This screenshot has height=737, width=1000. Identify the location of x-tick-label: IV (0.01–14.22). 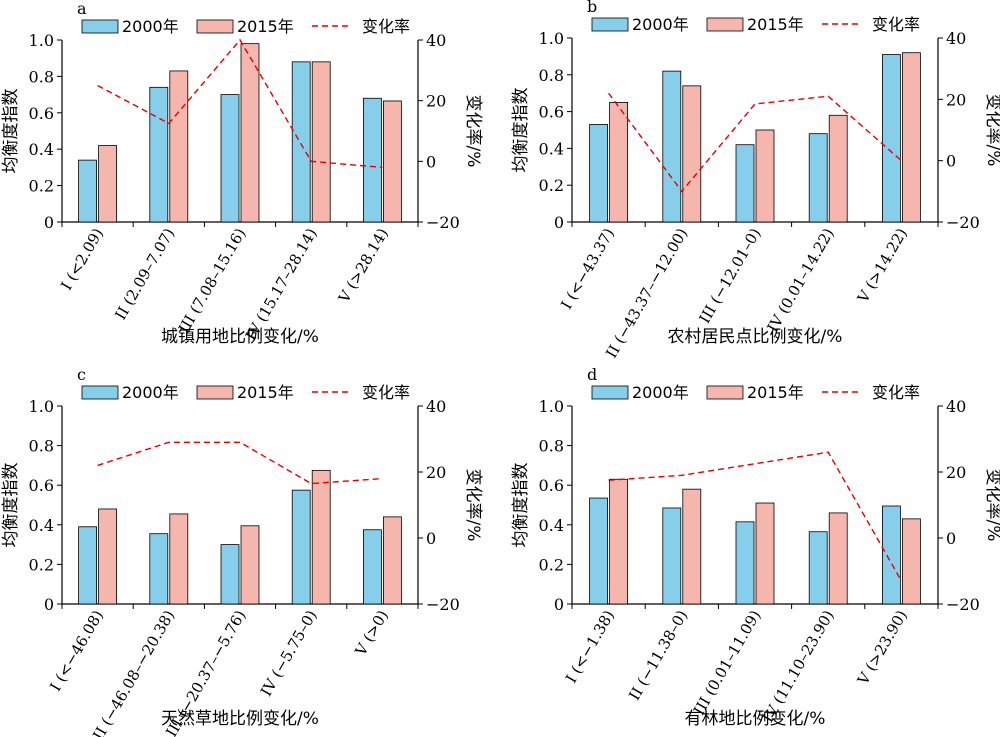
(801, 280).